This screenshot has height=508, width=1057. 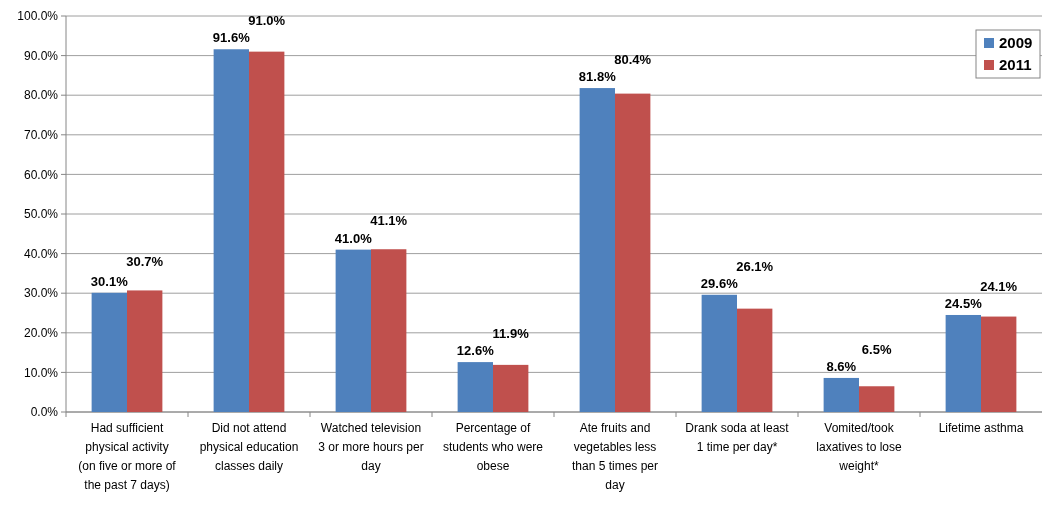 What do you see at coordinates (859, 447) in the screenshot?
I see `x-tick-label: Vomited/took laxatives to lose weight*` at bounding box center [859, 447].